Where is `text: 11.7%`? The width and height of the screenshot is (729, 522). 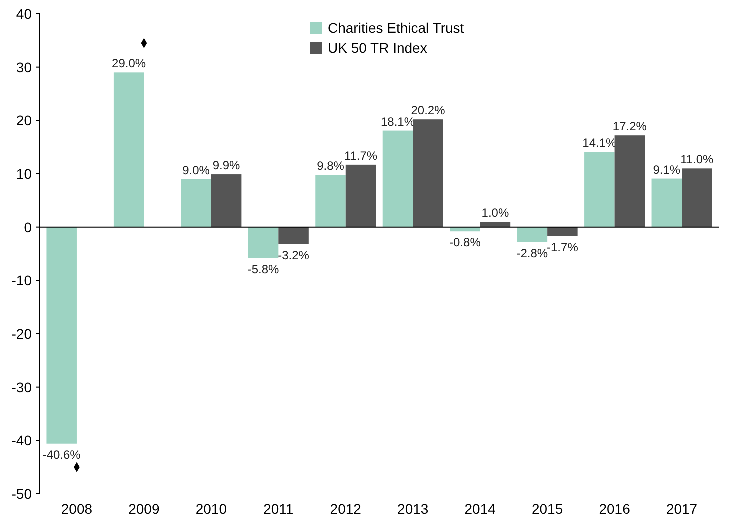
text: 11.7% is located at coordinates (361, 155).